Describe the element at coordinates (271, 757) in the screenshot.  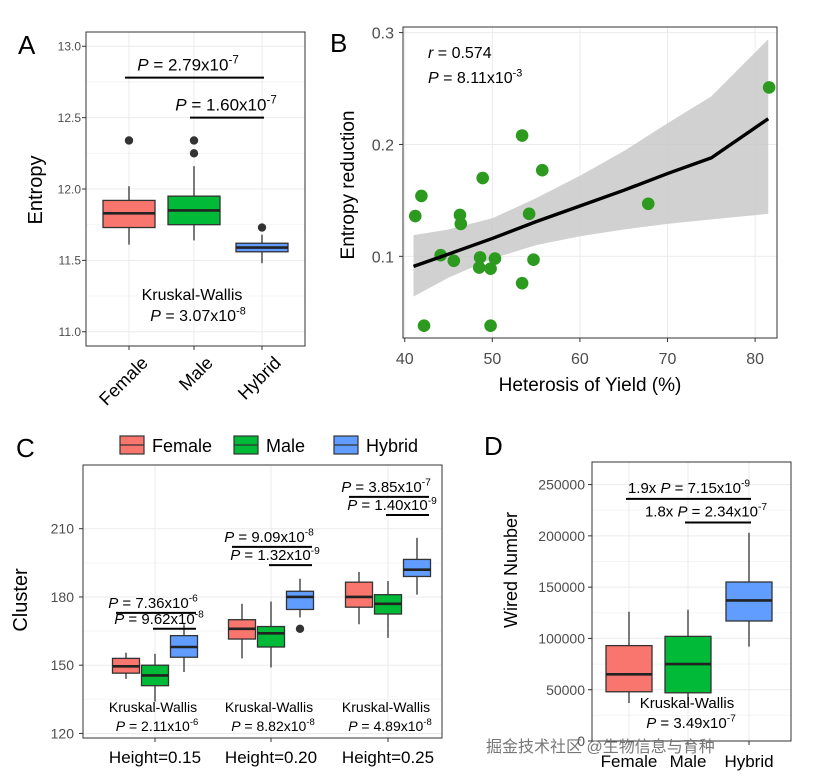
I see `x-tick-label: Height=0.20` at that location.